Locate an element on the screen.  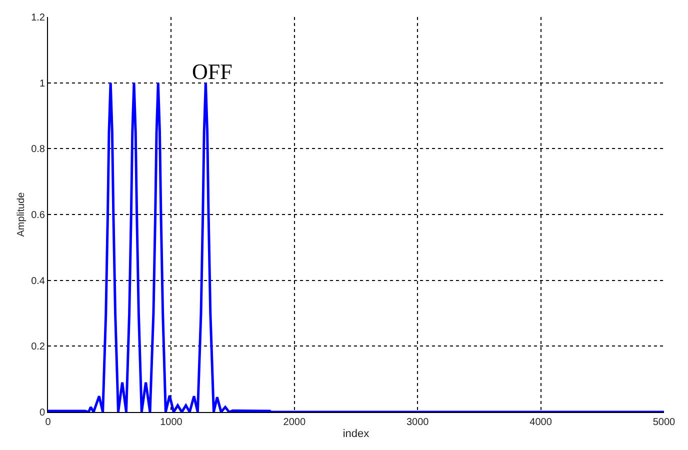
x-axis-title: index is located at coordinates (356, 434).